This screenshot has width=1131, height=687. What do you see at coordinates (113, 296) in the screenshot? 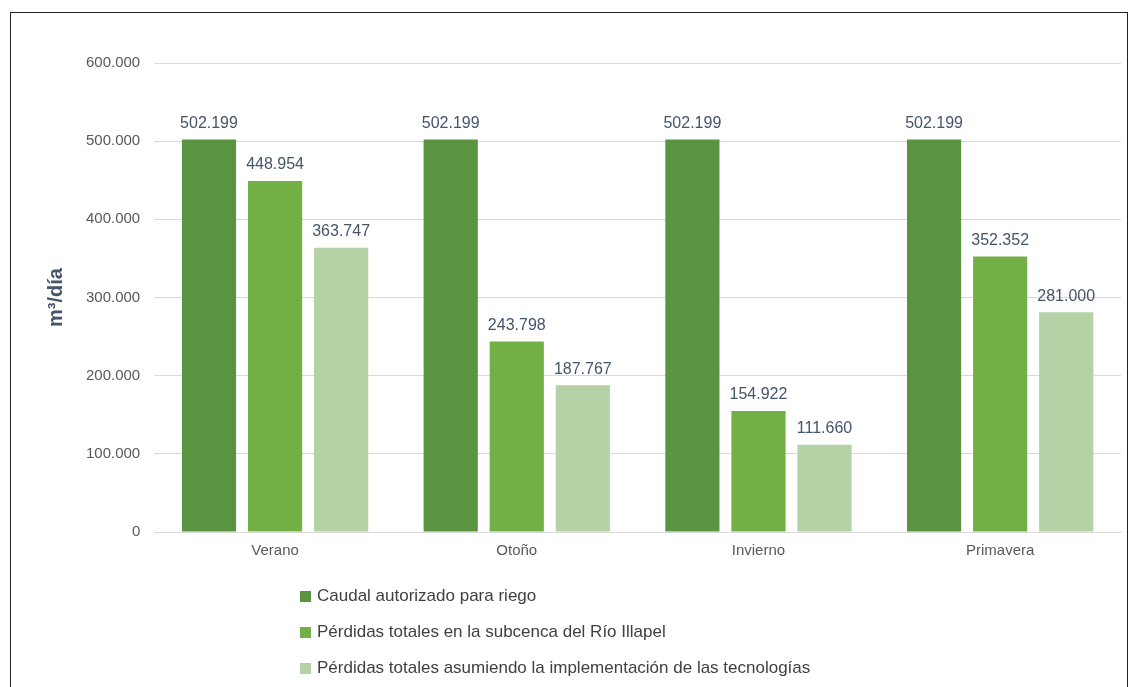
I see `y-tick-label: 300.000` at bounding box center [113, 296].